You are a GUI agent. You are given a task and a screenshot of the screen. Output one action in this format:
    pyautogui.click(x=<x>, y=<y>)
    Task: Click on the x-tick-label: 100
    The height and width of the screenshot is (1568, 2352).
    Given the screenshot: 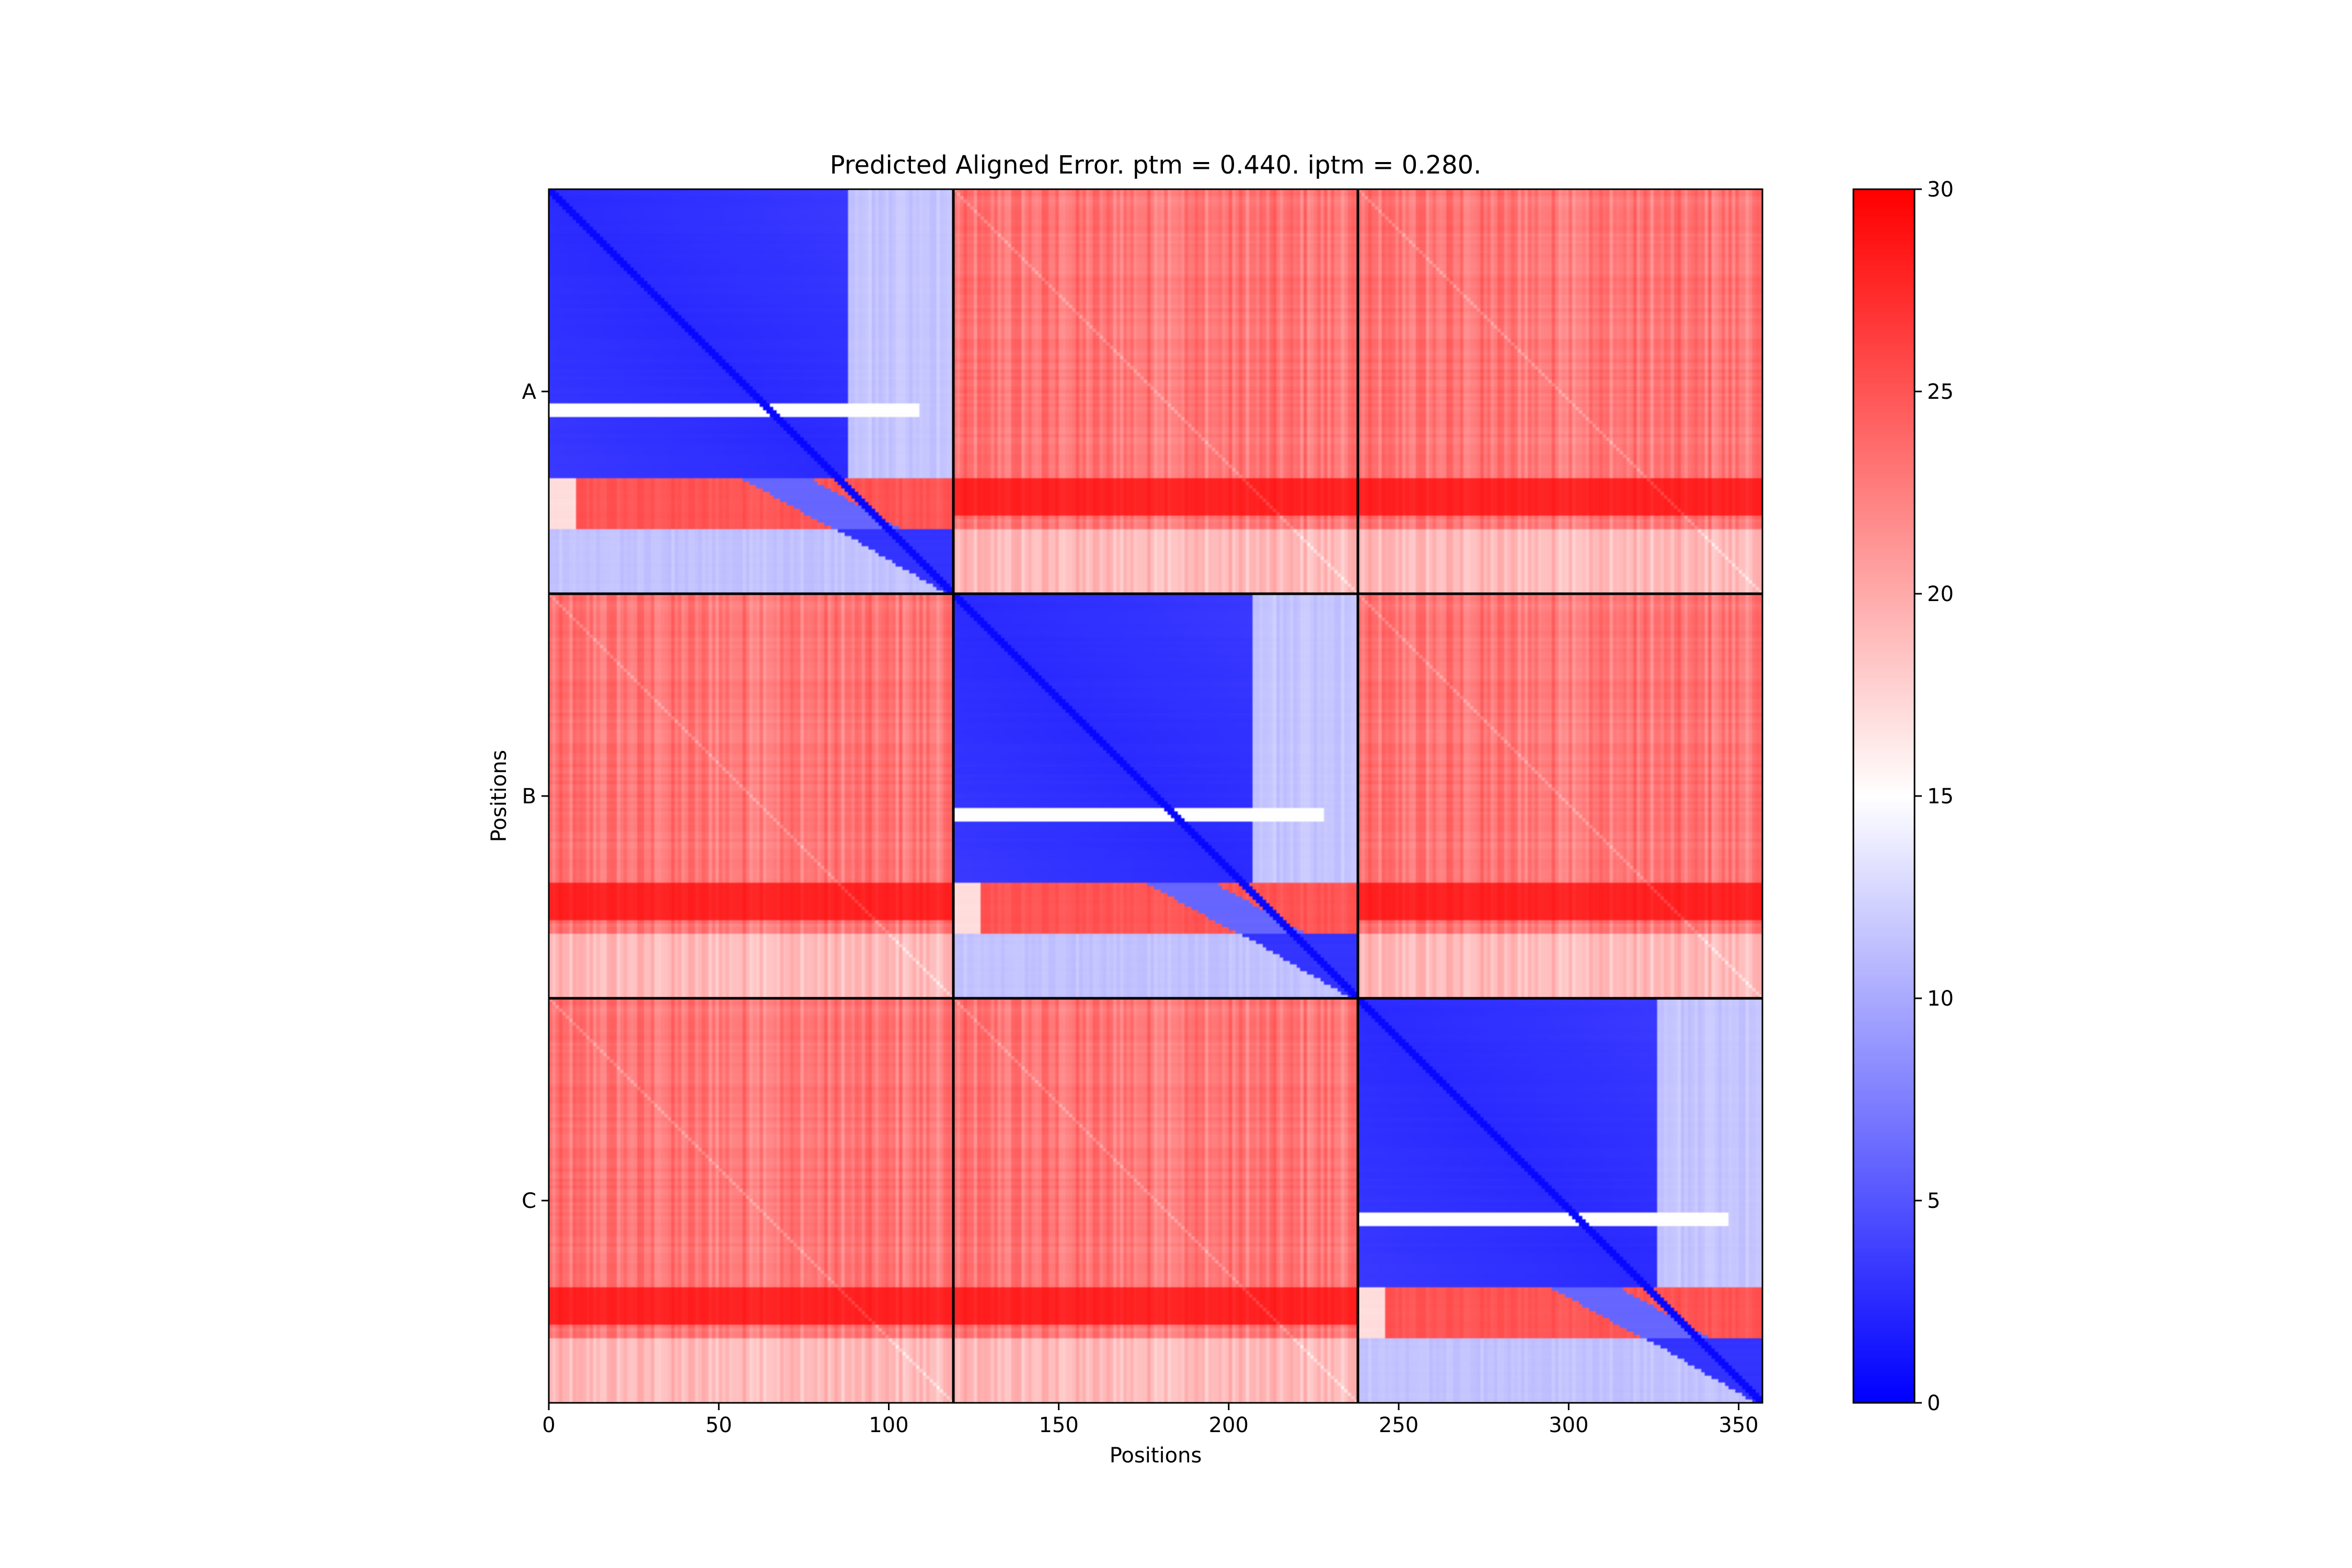 What is the action you would take?
    pyautogui.click(x=888, y=1425)
    